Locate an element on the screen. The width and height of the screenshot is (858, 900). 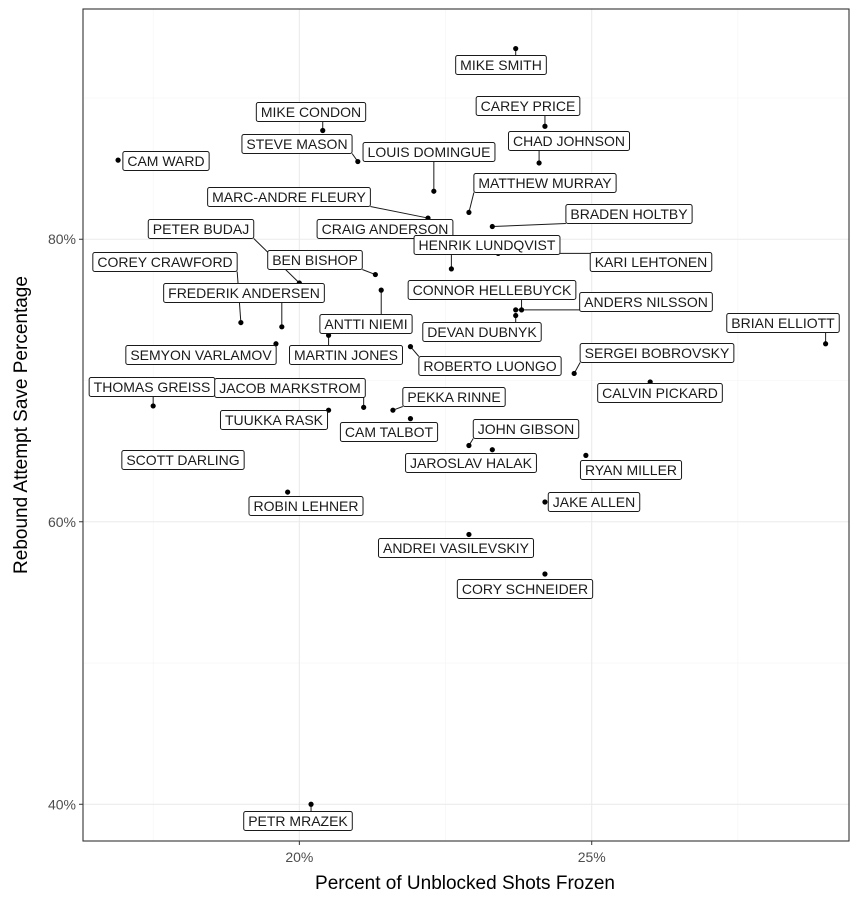
point-label-marc-andre-fleury: MARC-ANDRE FLEURY is located at coordinates (289, 197).